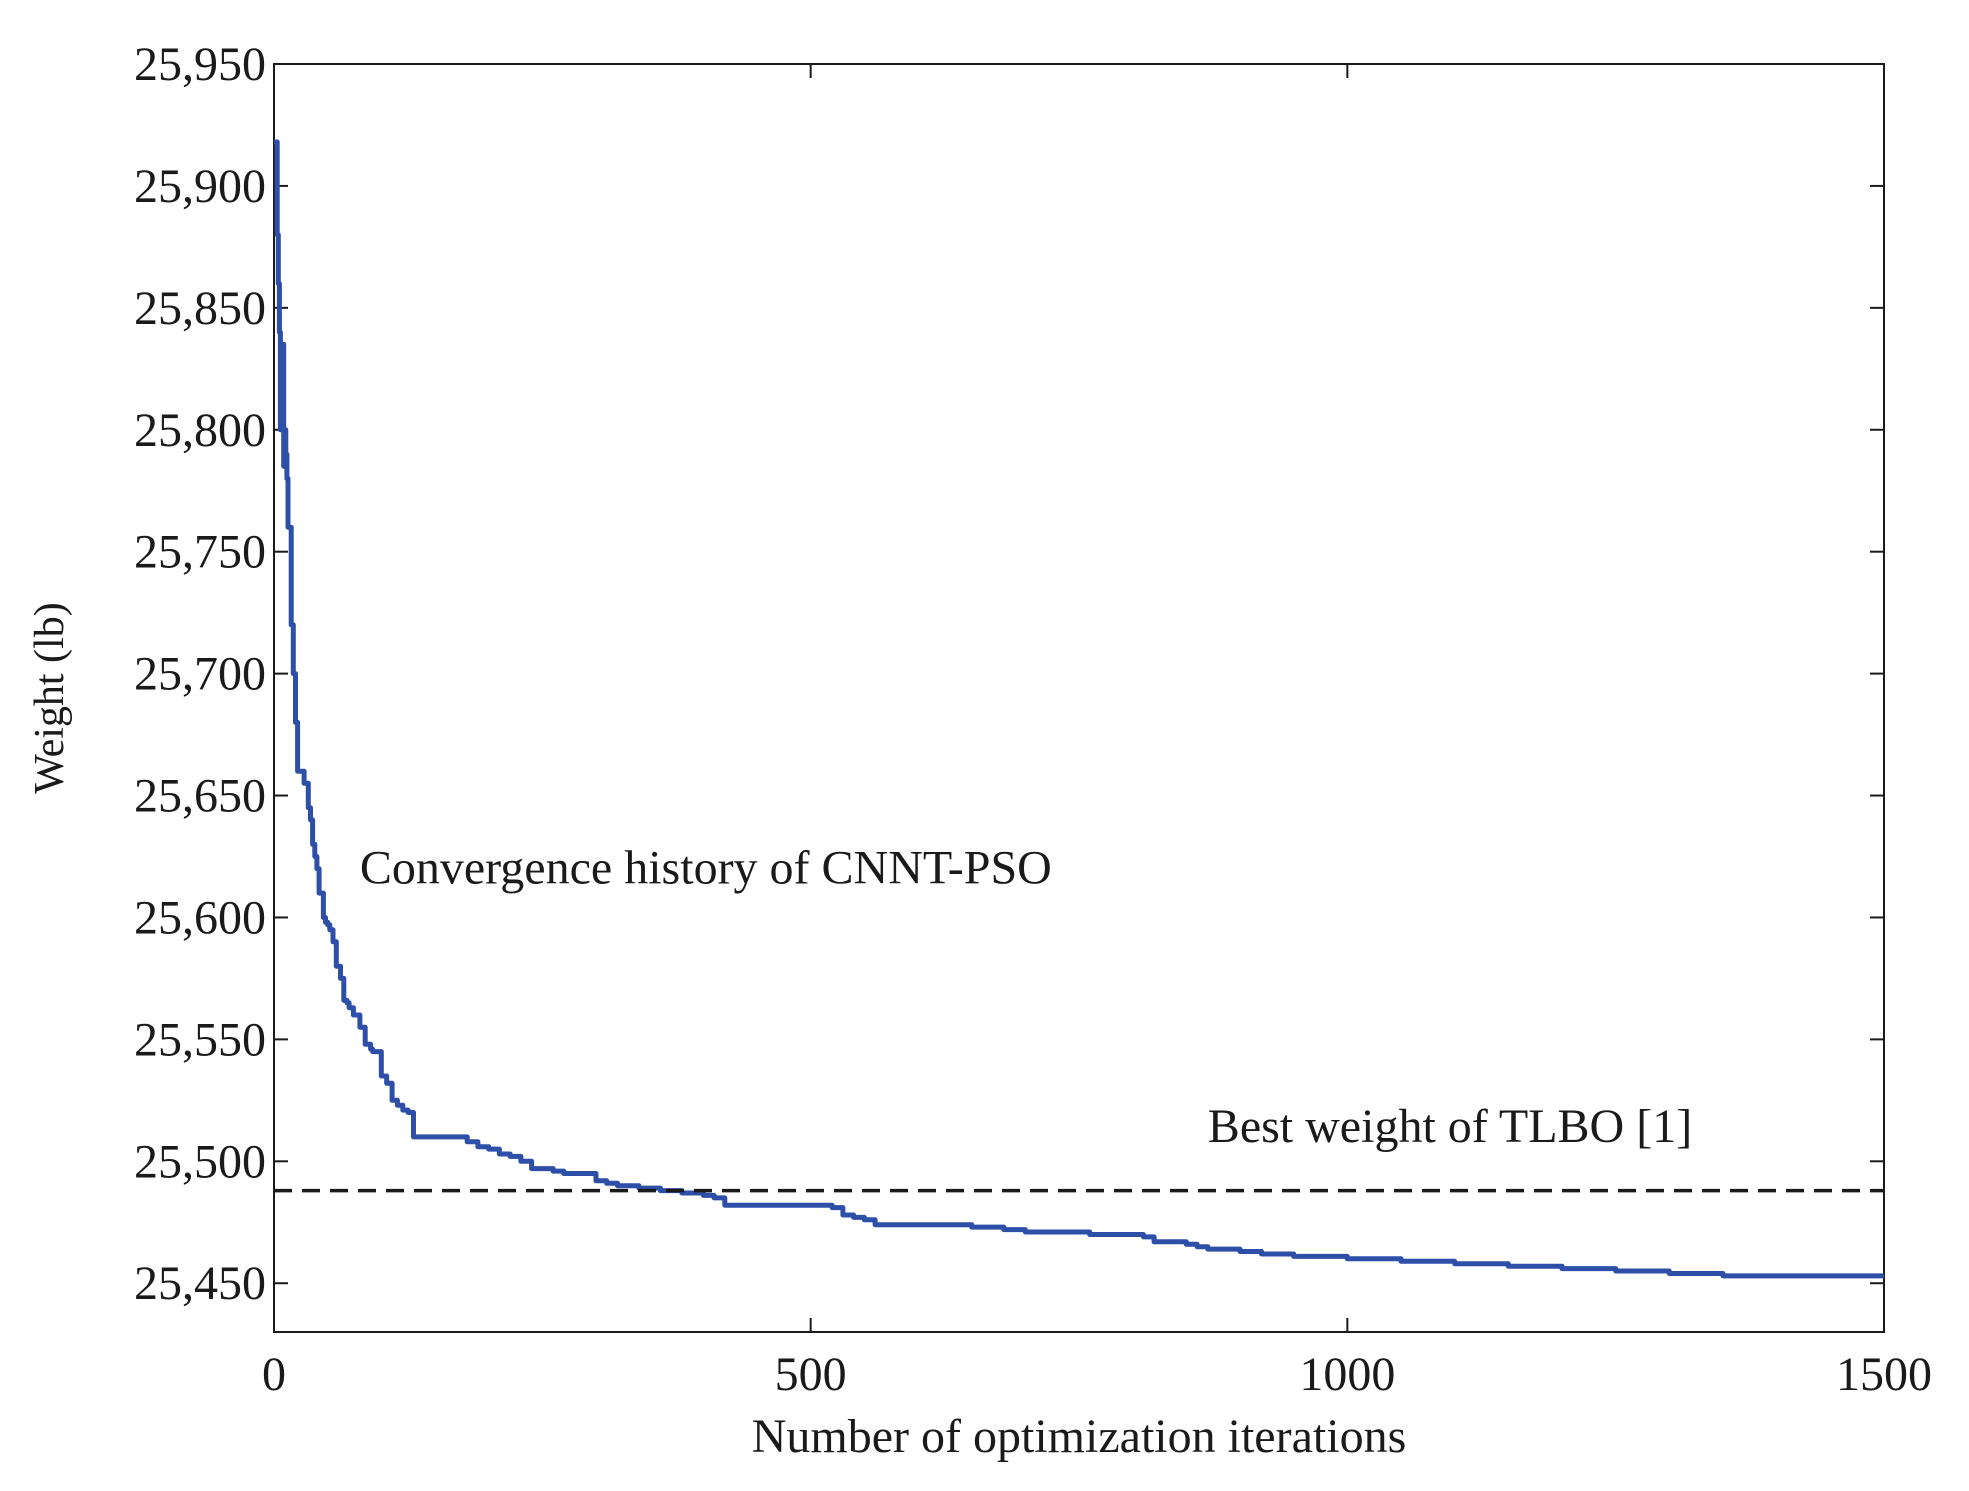  I want to click on y-tick-label: 25,850, so click(200, 308).